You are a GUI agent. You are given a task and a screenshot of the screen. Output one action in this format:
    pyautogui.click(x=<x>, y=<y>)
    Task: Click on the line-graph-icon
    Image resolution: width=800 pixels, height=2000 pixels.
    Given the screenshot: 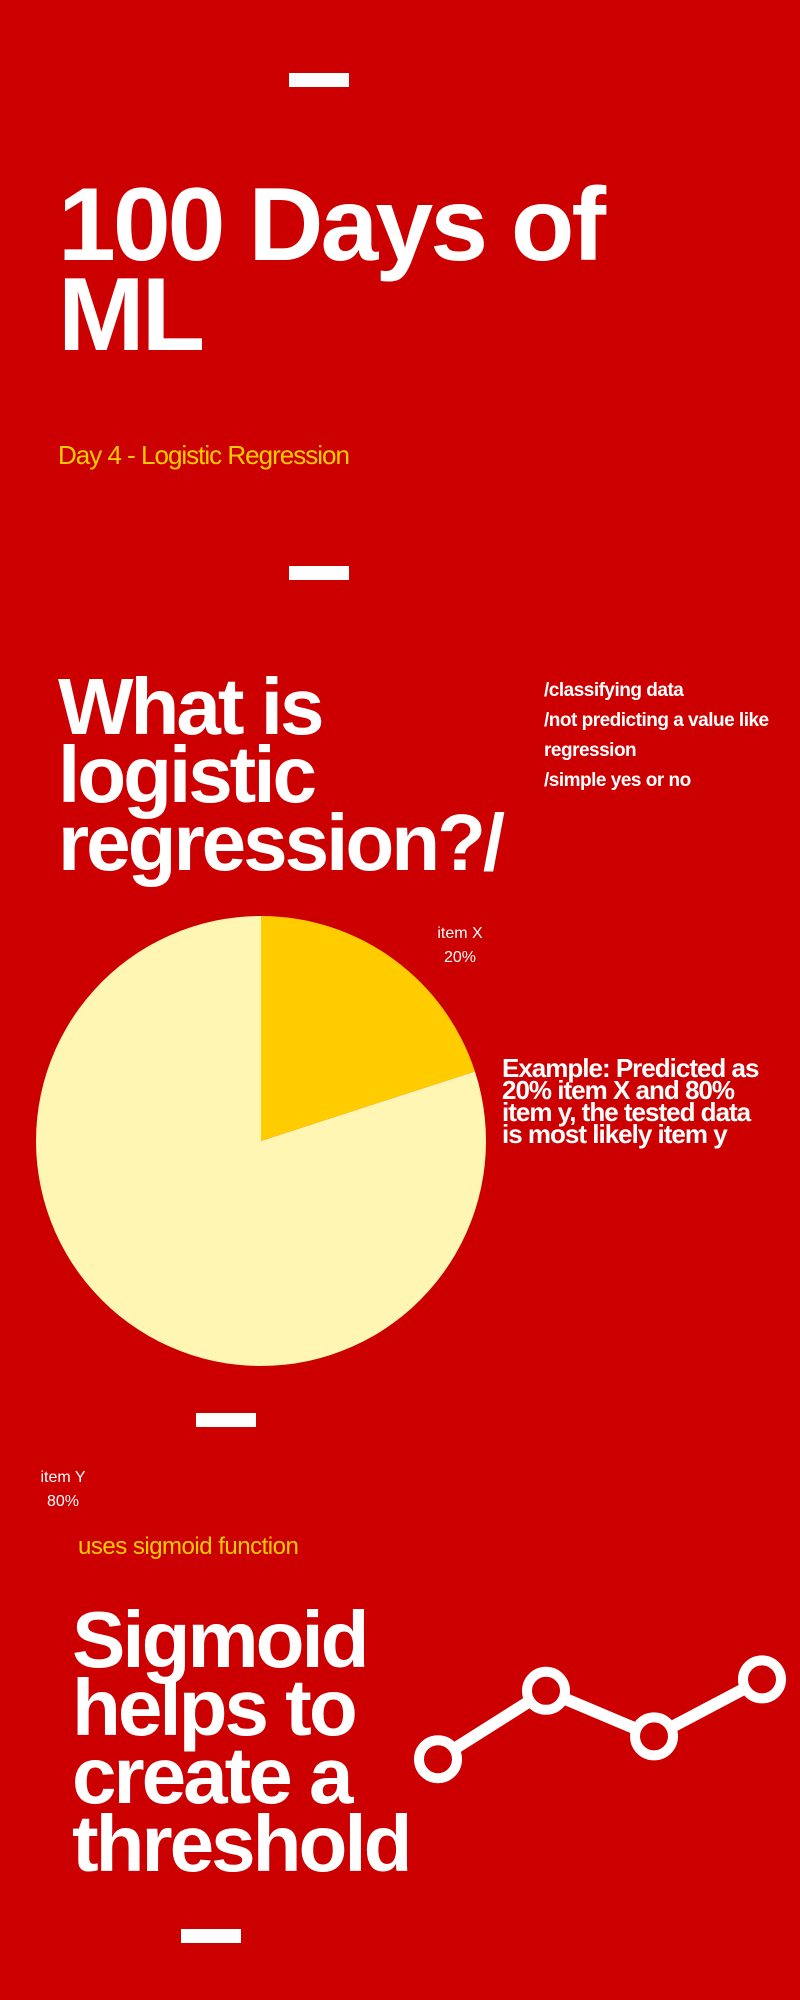 What is the action you would take?
    pyautogui.click(x=600, y=1719)
    